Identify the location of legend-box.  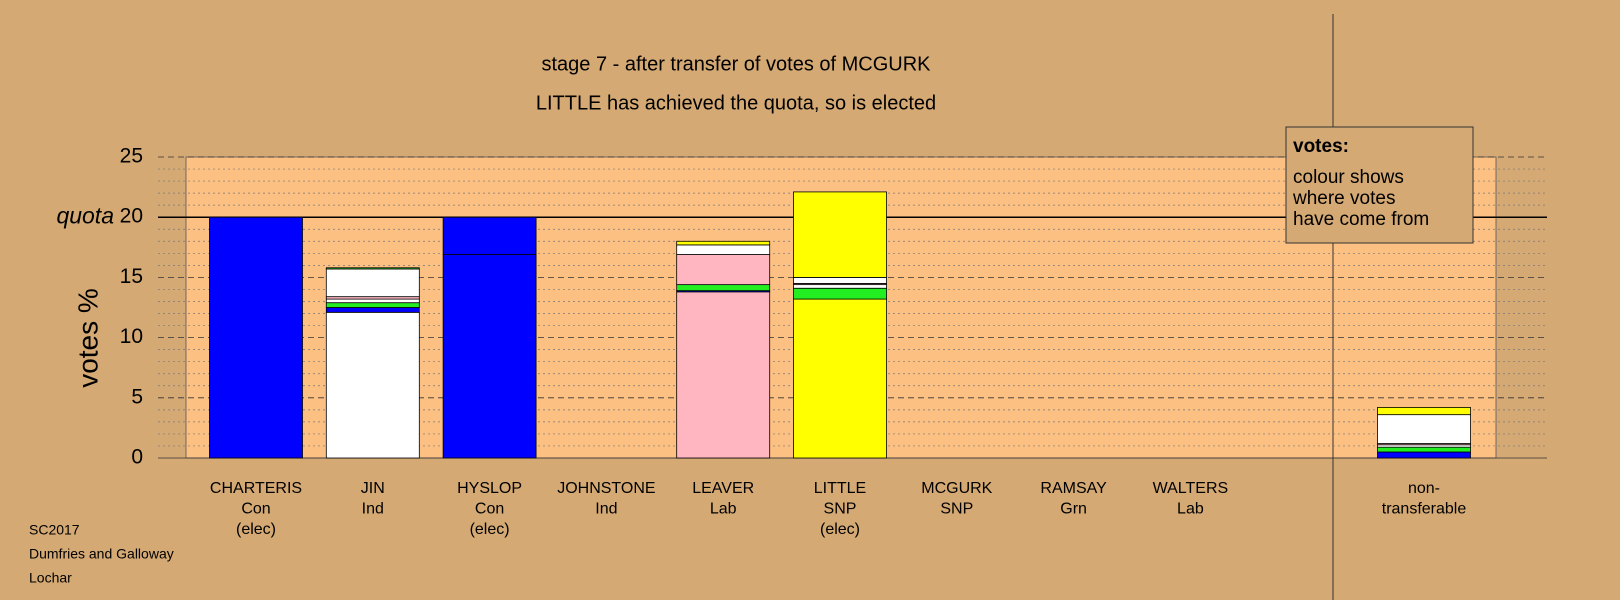
(1379, 185).